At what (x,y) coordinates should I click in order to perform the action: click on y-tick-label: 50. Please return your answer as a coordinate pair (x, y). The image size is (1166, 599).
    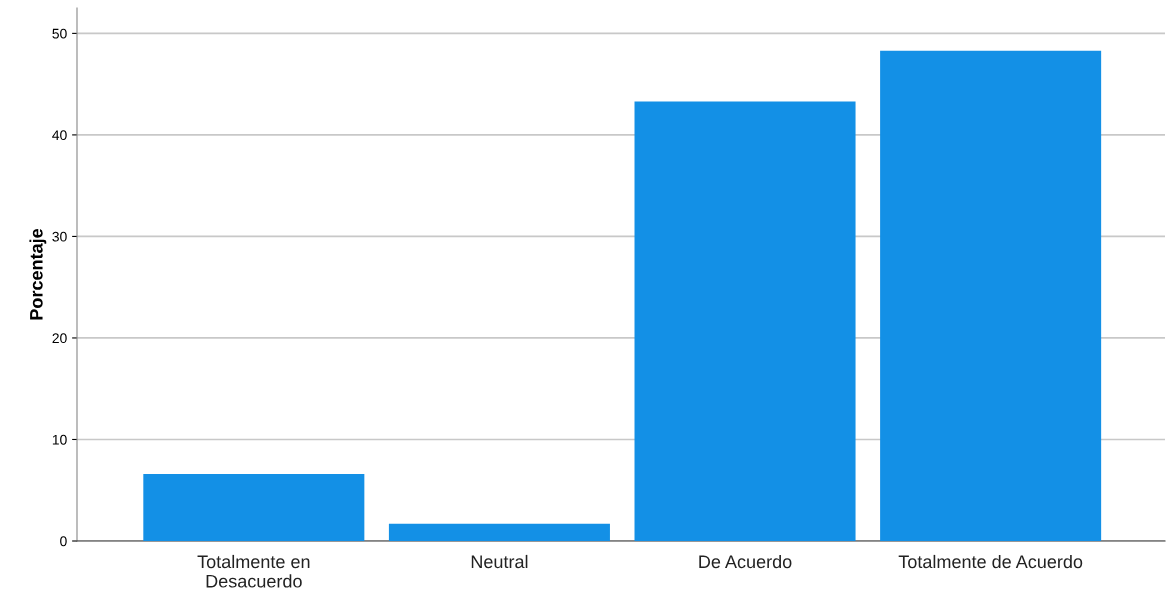
    Looking at the image, I should click on (59, 33).